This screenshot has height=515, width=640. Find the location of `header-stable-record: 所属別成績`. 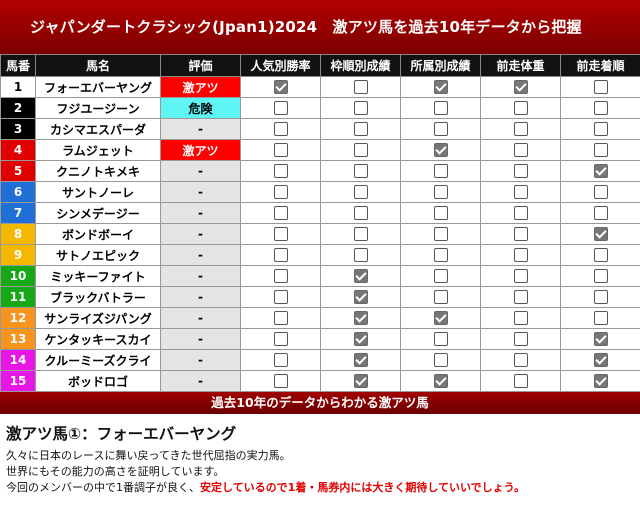

header-stable-record: 所属別成績 is located at coordinates (440, 65).